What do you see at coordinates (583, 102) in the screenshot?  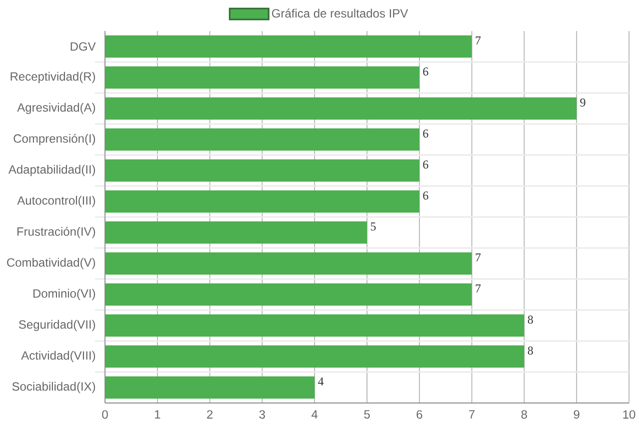 I see `data-label: 9` at bounding box center [583, 102].